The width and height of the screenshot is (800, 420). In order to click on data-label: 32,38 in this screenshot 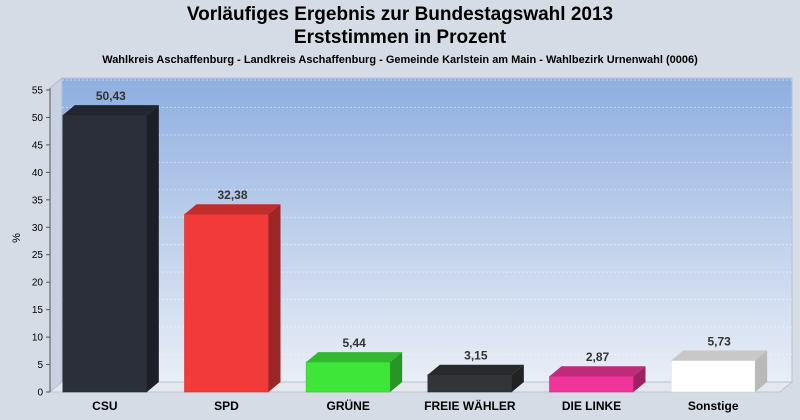, I will do `click(232, 195)`.